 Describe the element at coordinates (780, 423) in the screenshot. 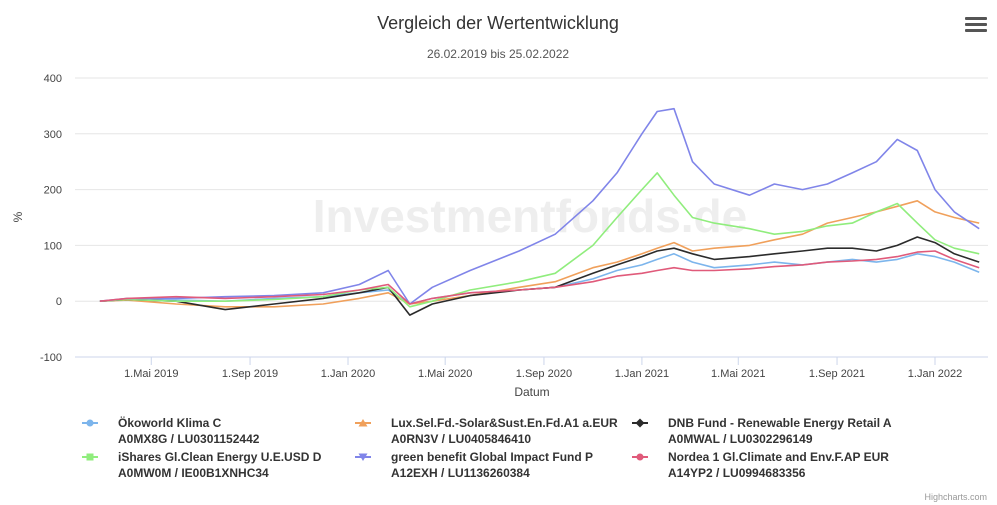

I see `legend-label: DNB Fund - Renewable Energy Retail A` at that location.